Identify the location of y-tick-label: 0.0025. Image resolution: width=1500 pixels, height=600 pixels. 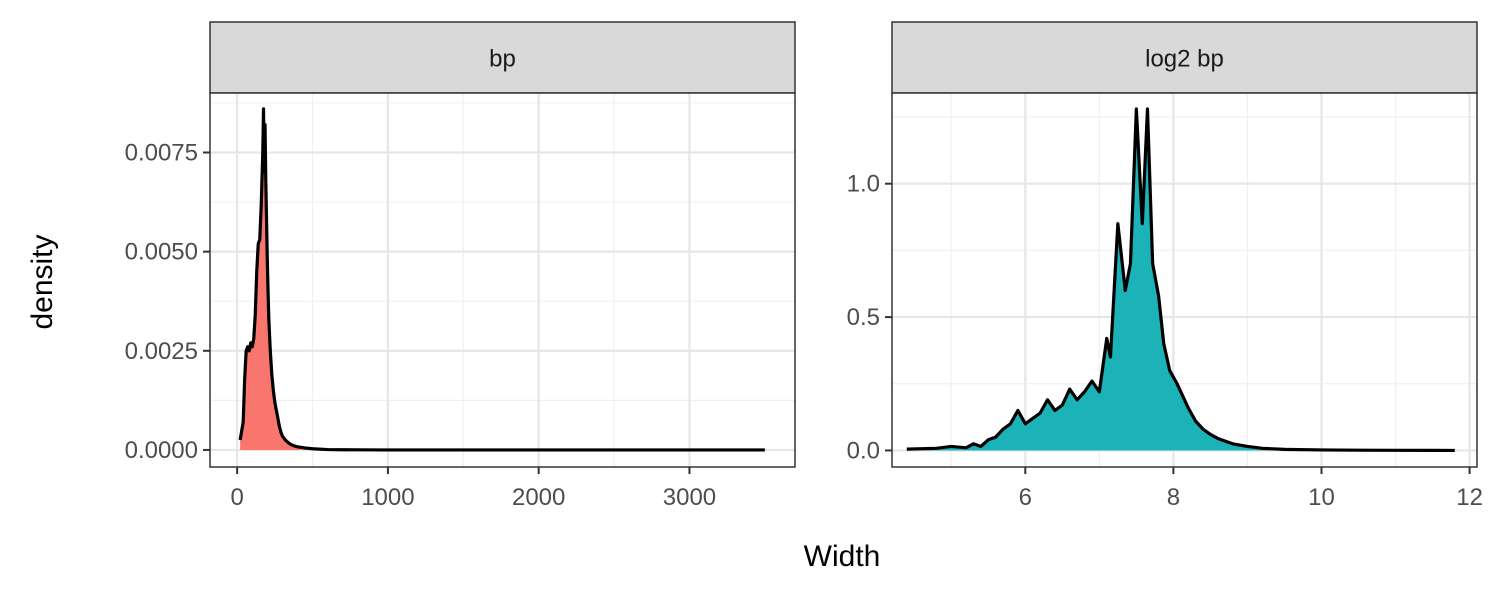
(161, 351).